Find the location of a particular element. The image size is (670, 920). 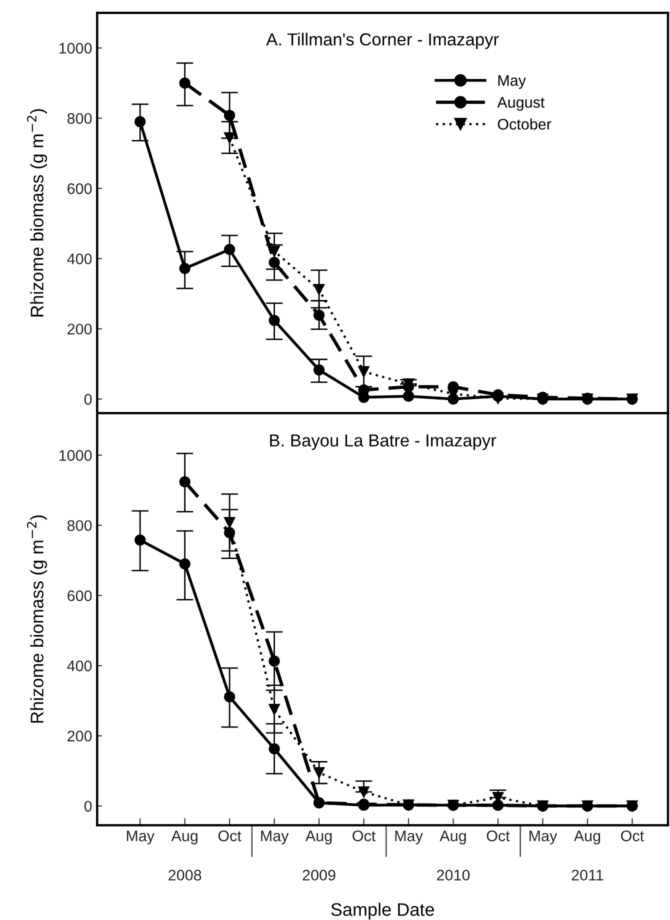

text: 2009 is located at coordinates (319, 875).